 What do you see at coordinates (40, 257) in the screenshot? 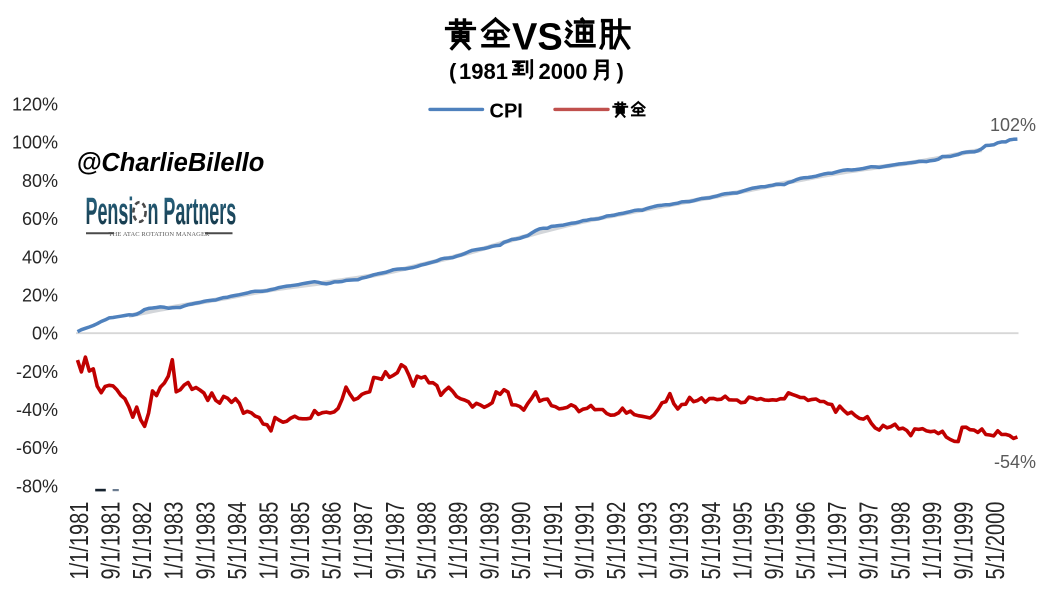
I see `svg-text: 40%` at bounding box center [40, 257].